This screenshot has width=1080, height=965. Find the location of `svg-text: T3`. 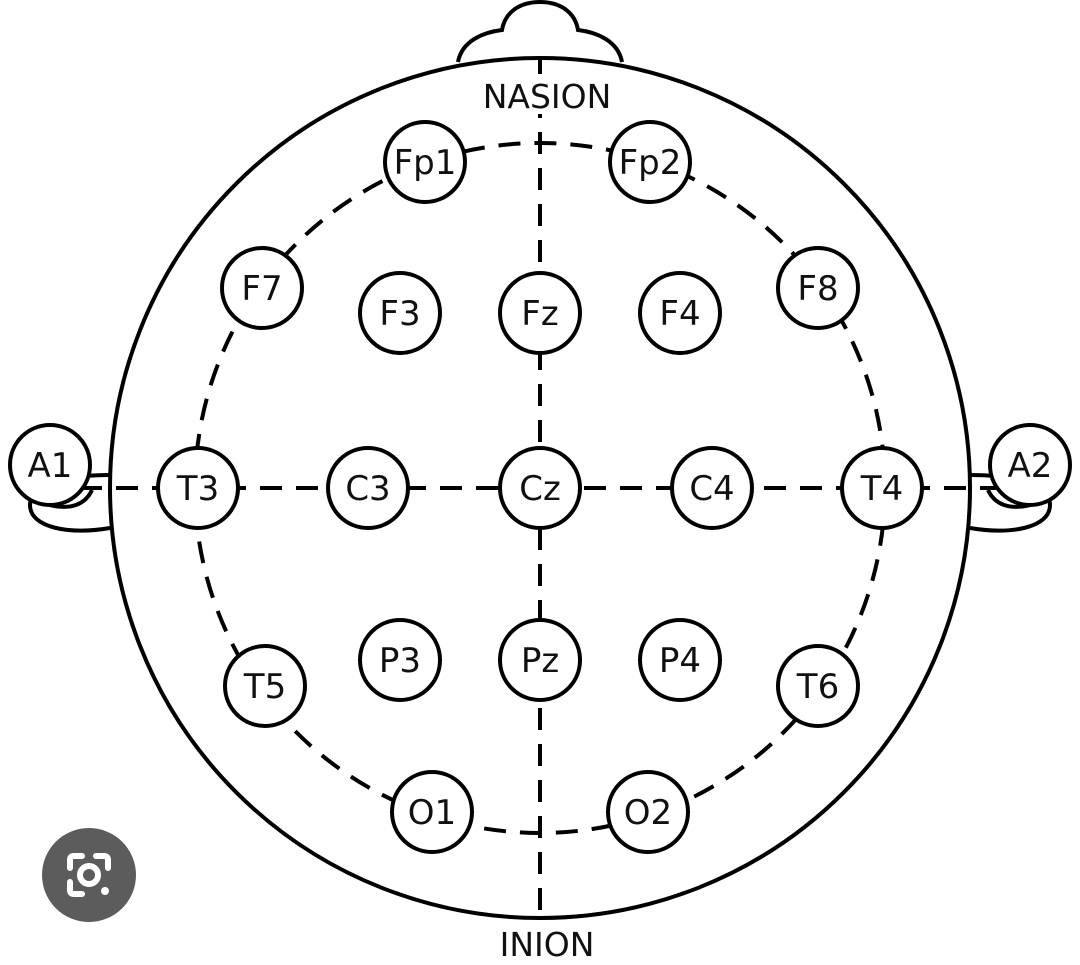

svg-text: T3 is located at coordinates (197, 489).